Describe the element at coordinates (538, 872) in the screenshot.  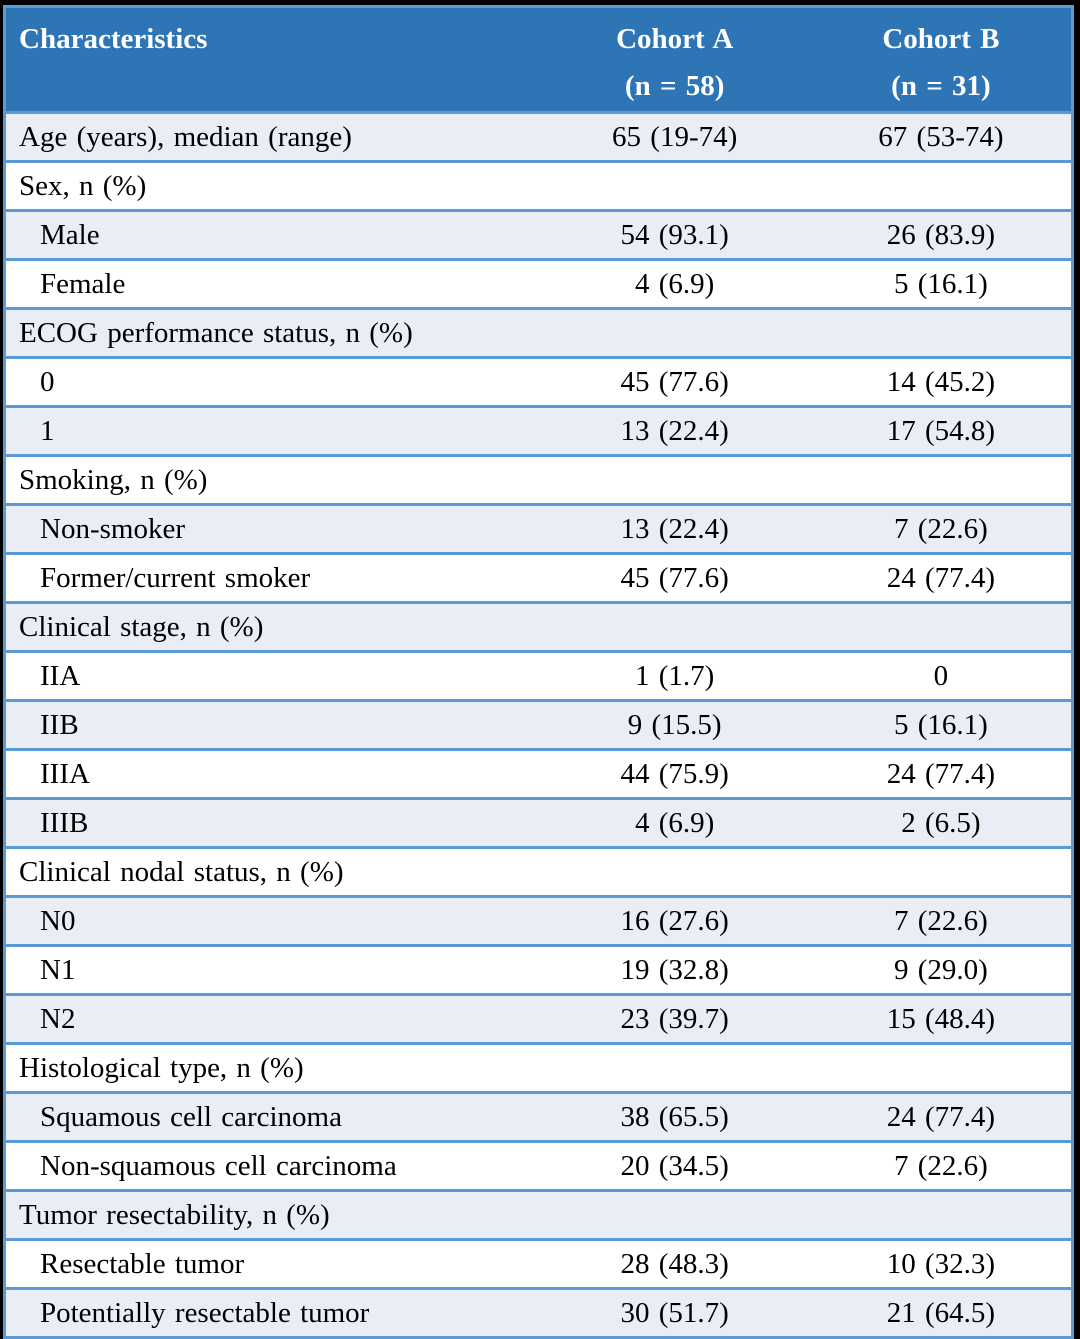
I see `table-row: Clinical nodal status, n (%)` at that location.